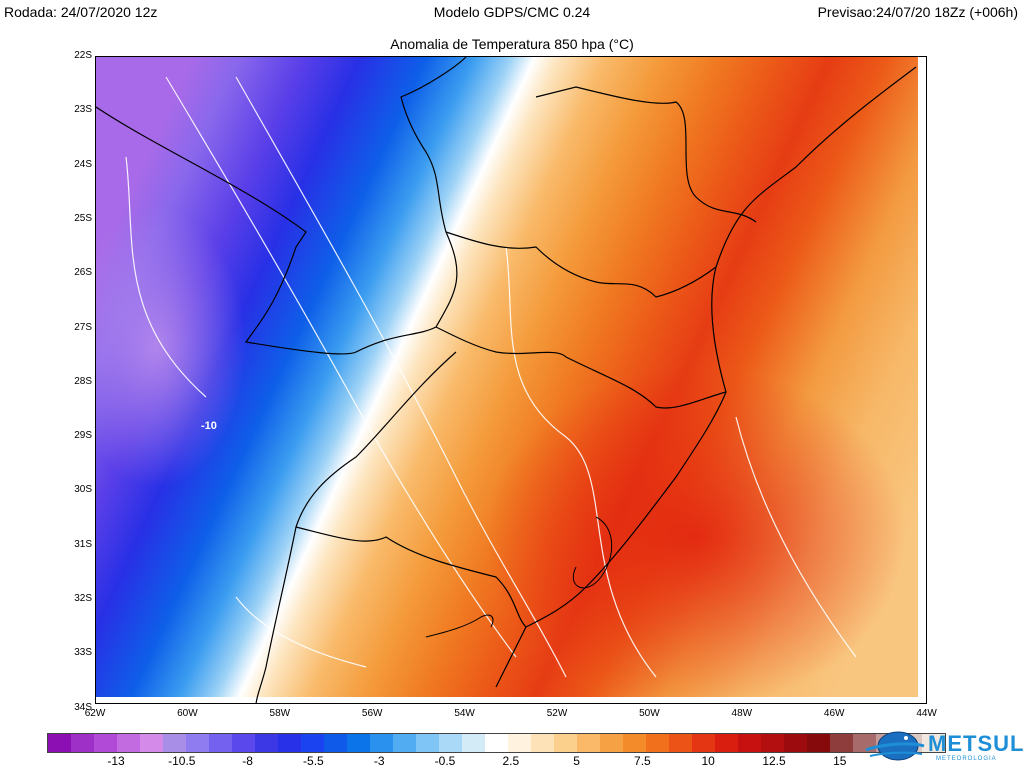  What do you see at coordinates (83, 707) in the screenshot?
I see `lat-tick-label: 34S` at bounding box center [83, 707].